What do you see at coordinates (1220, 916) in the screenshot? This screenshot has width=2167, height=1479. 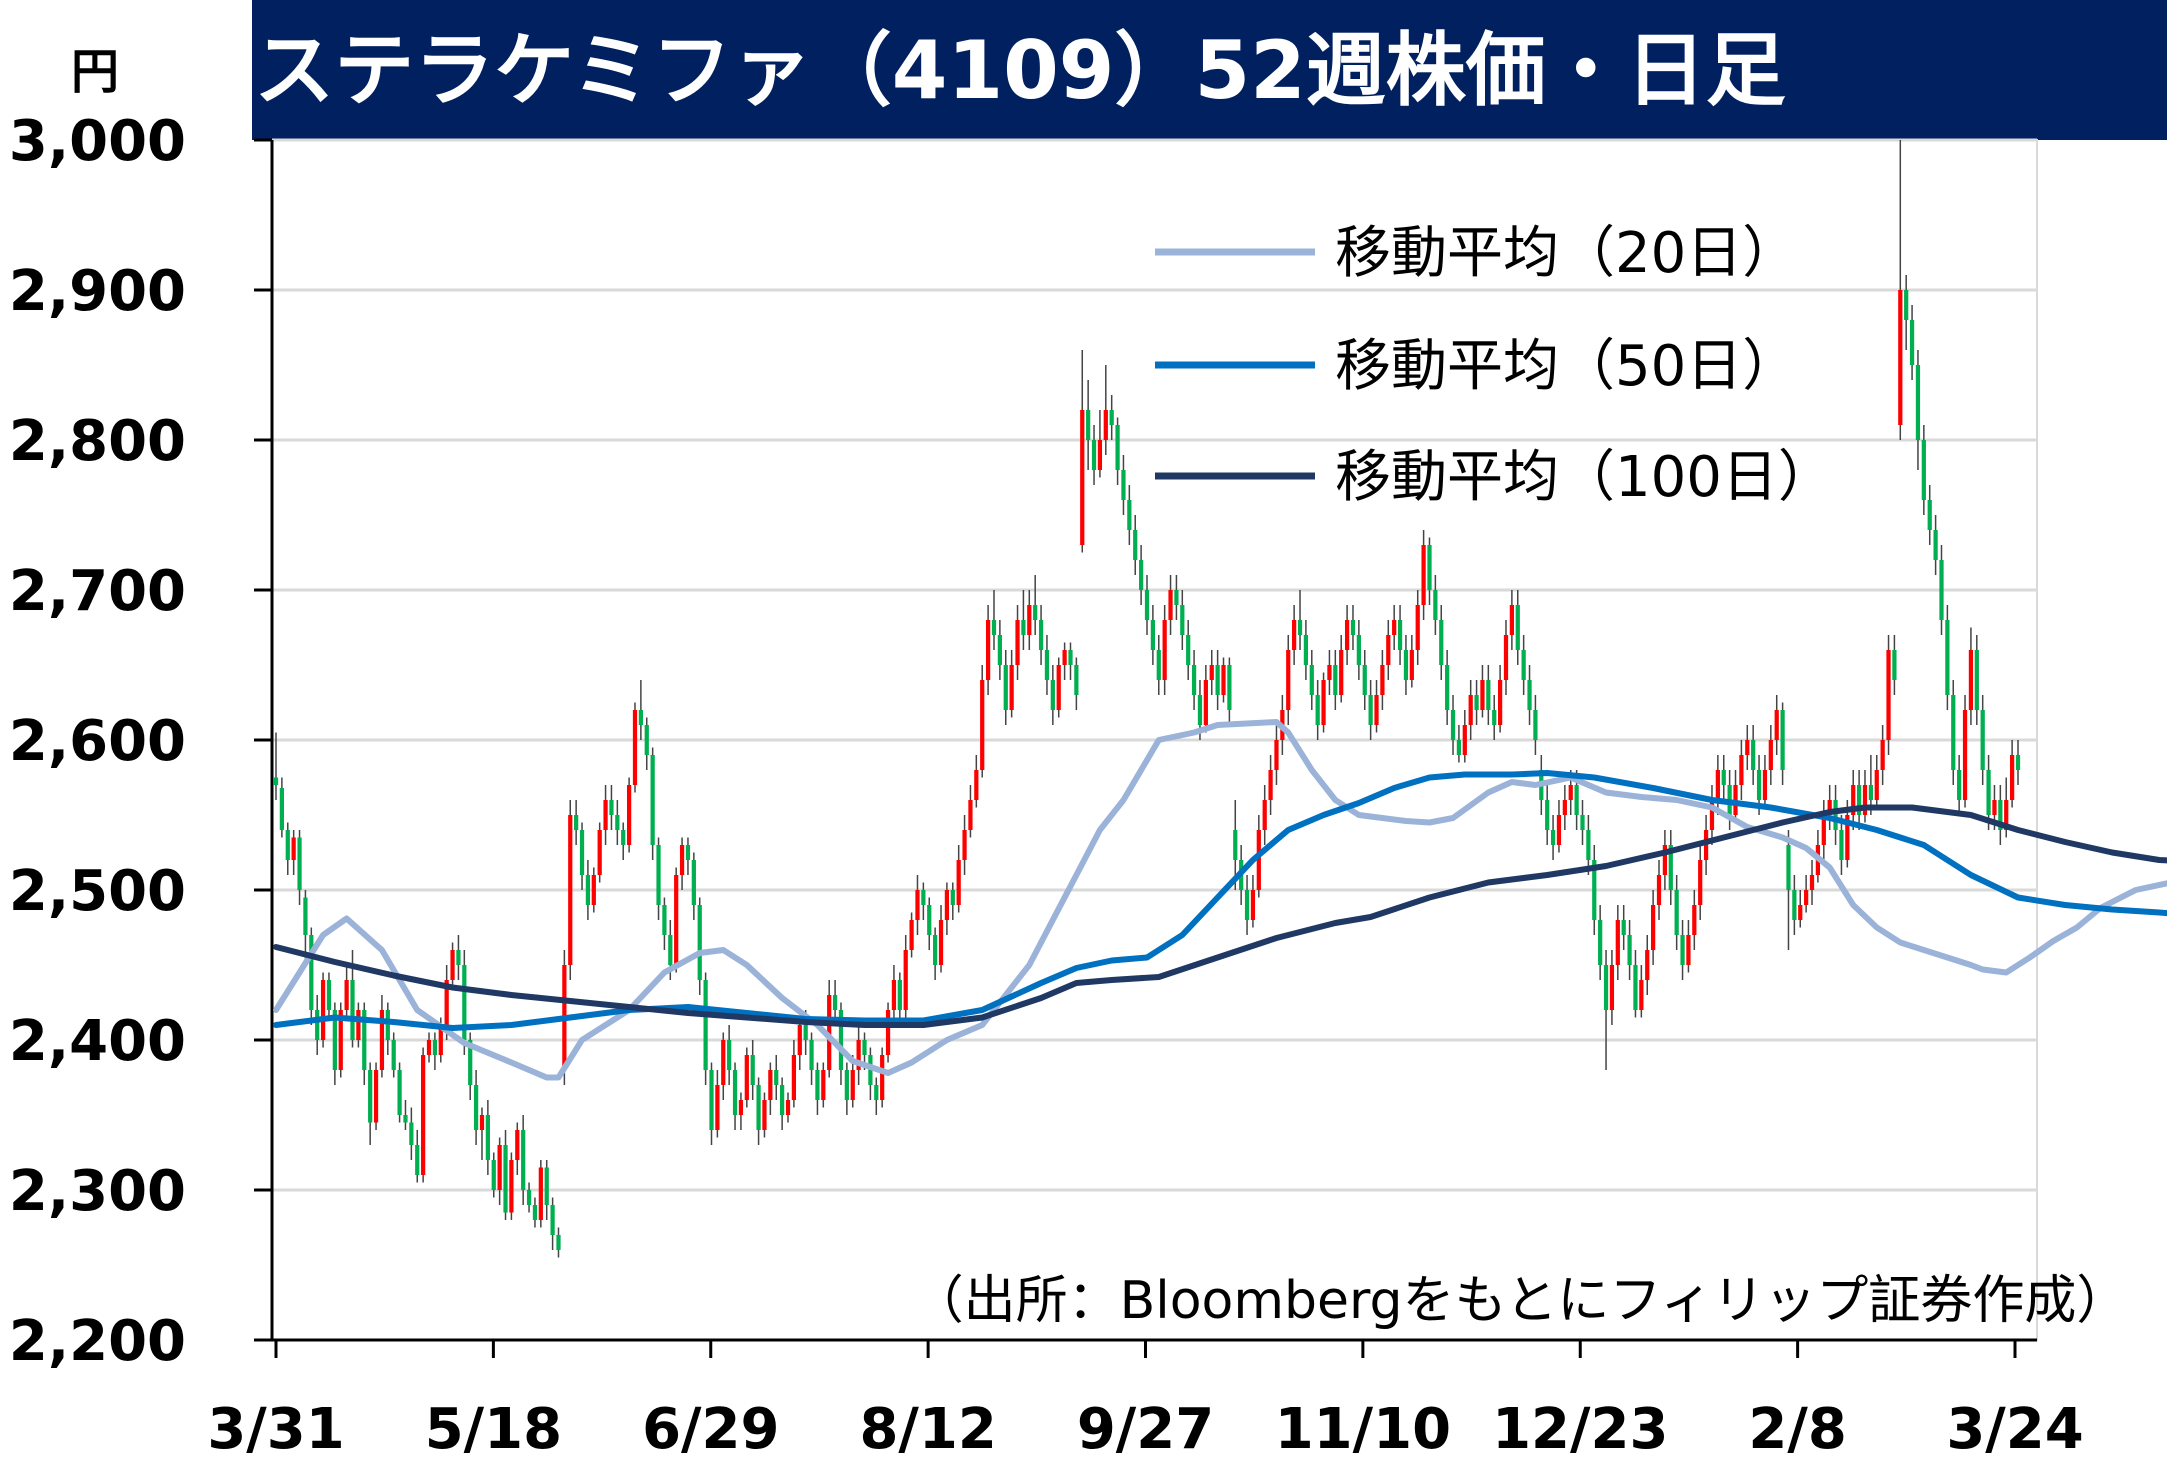 I see `ma100-line` at bounding box center [1220, 916].